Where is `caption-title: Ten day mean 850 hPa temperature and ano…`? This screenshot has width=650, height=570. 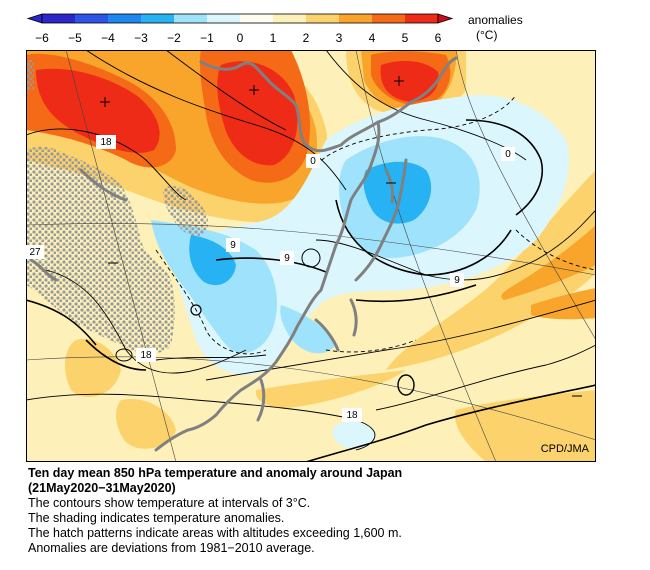
caption-title: Ten day mean 850 hPa temperature and ano… is located at coordinates (215, 473).